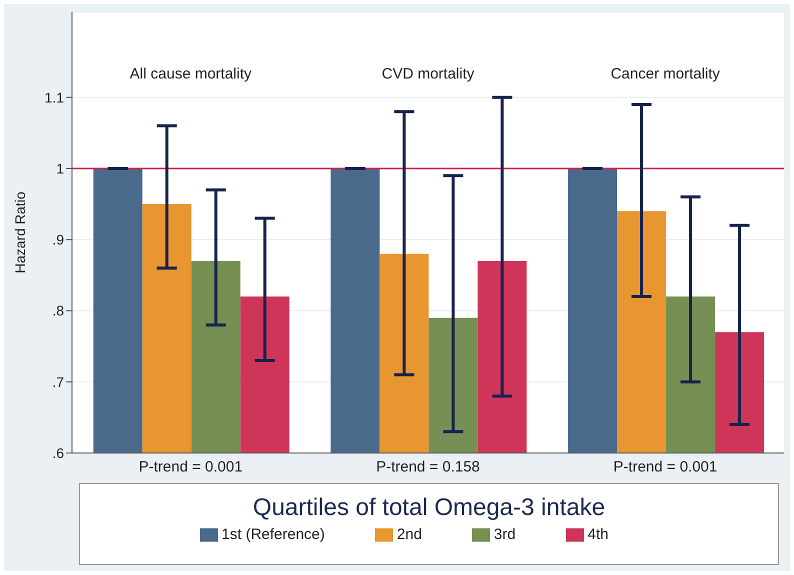  What do you see at coordinates (428, 467) in the screenshot?
I see `text: P-trend = 0.158` at bounding box center [428, 467].